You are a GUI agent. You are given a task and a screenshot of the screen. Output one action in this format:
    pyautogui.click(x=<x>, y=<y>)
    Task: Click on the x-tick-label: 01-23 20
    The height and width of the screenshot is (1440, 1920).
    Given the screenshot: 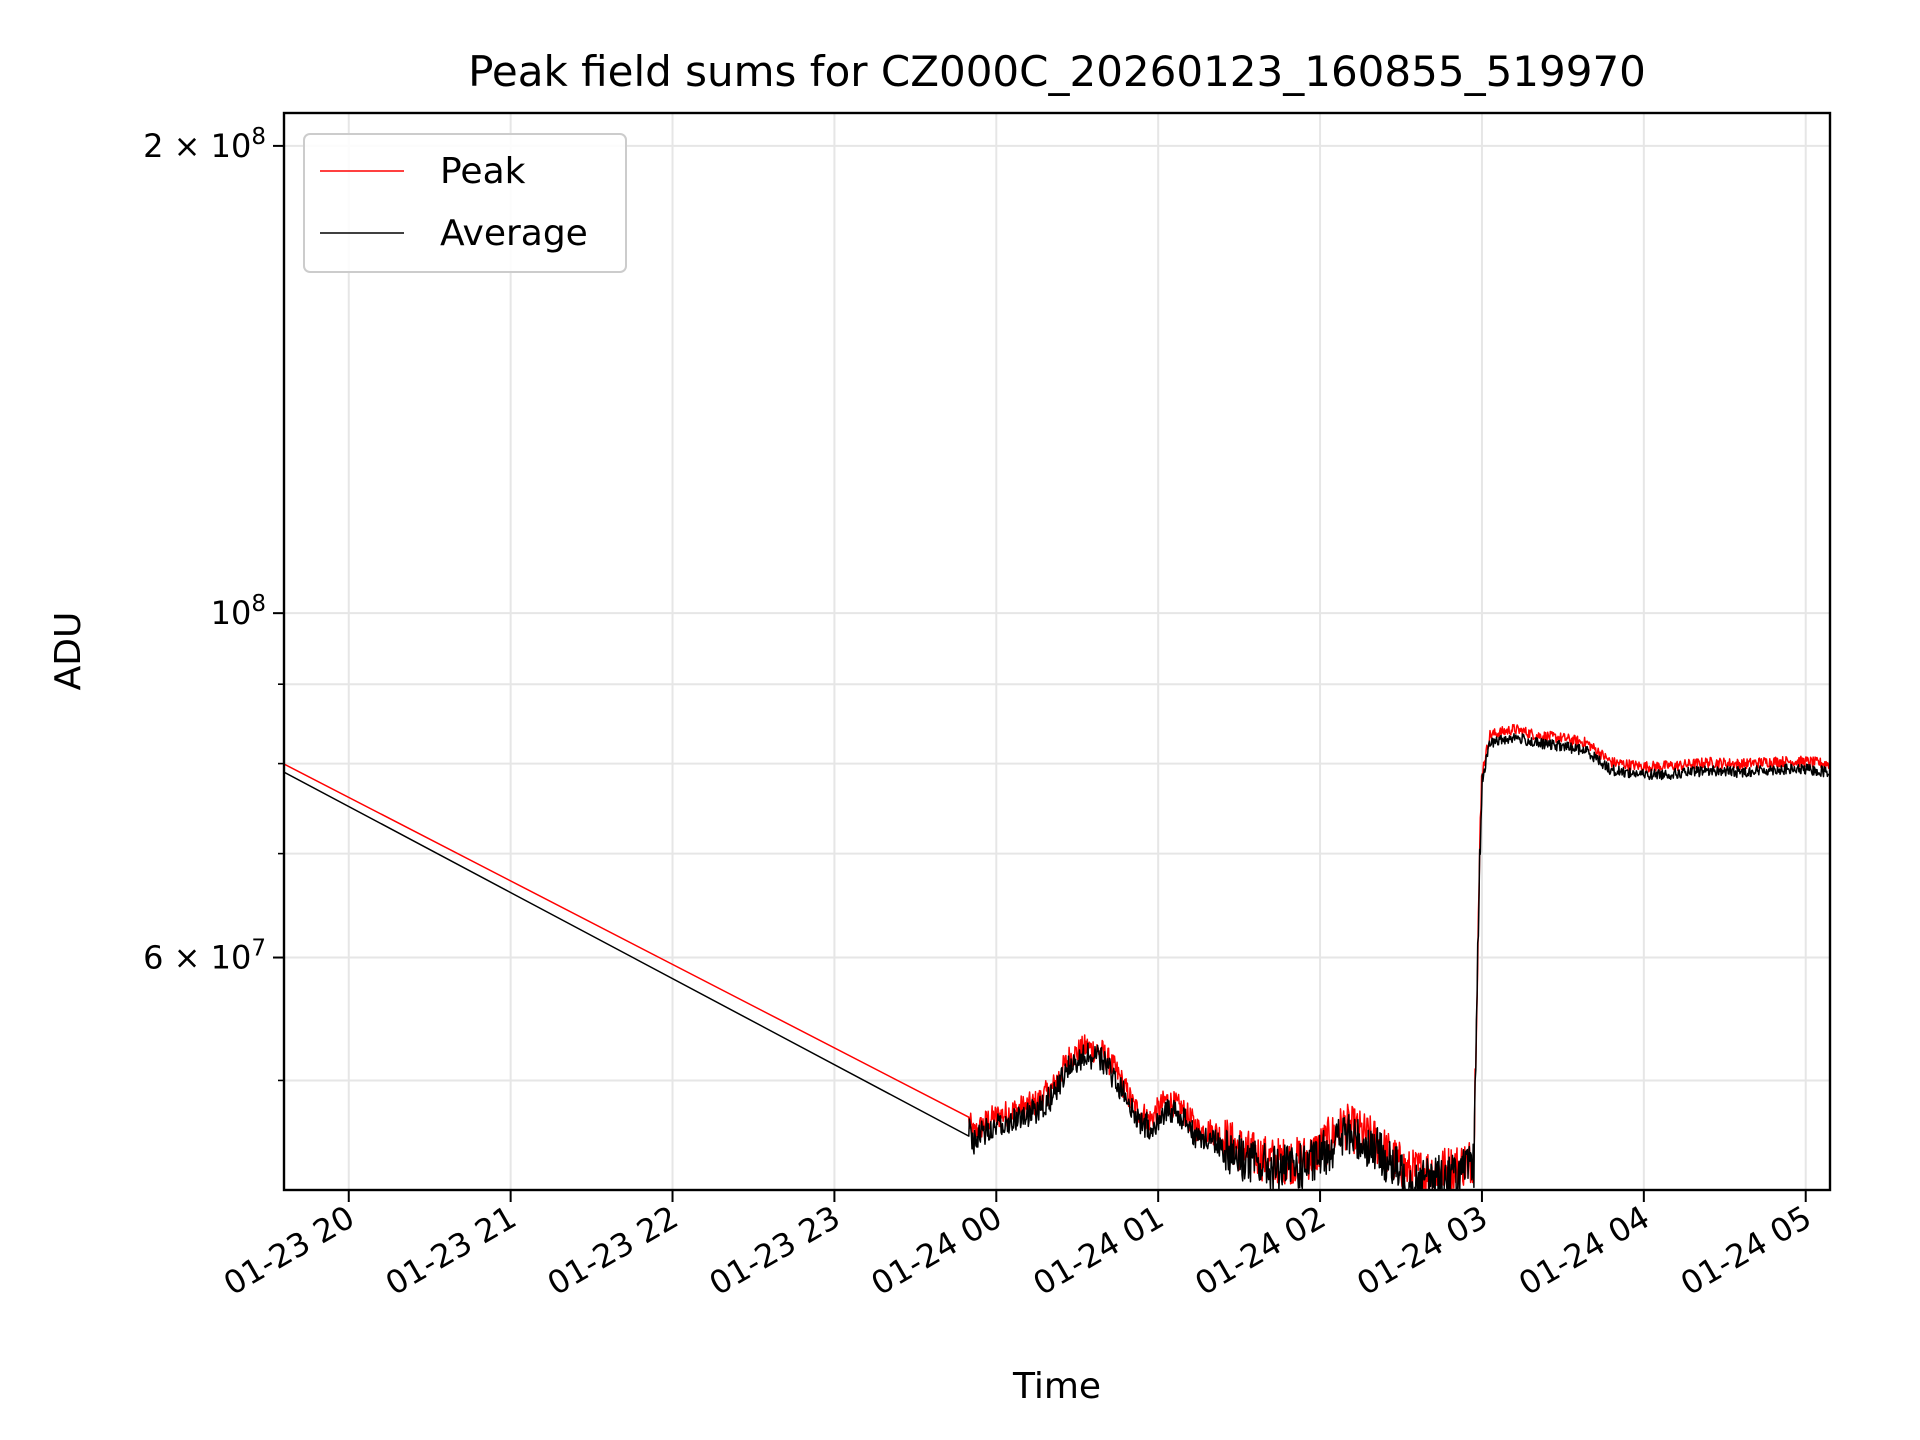 What is the action you would take?
    pyautogui.click(x=289, y=1250)
    